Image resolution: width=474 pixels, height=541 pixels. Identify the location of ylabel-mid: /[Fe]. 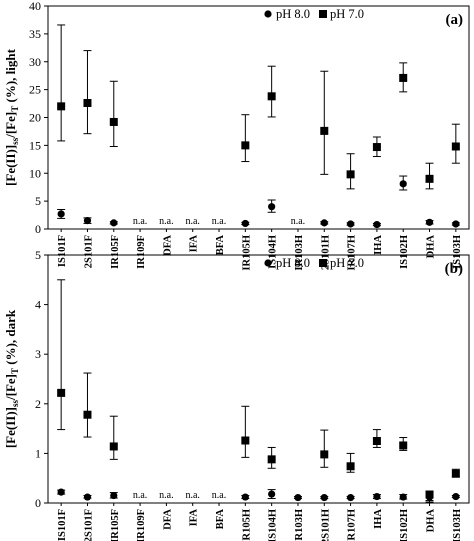
(10, 125).